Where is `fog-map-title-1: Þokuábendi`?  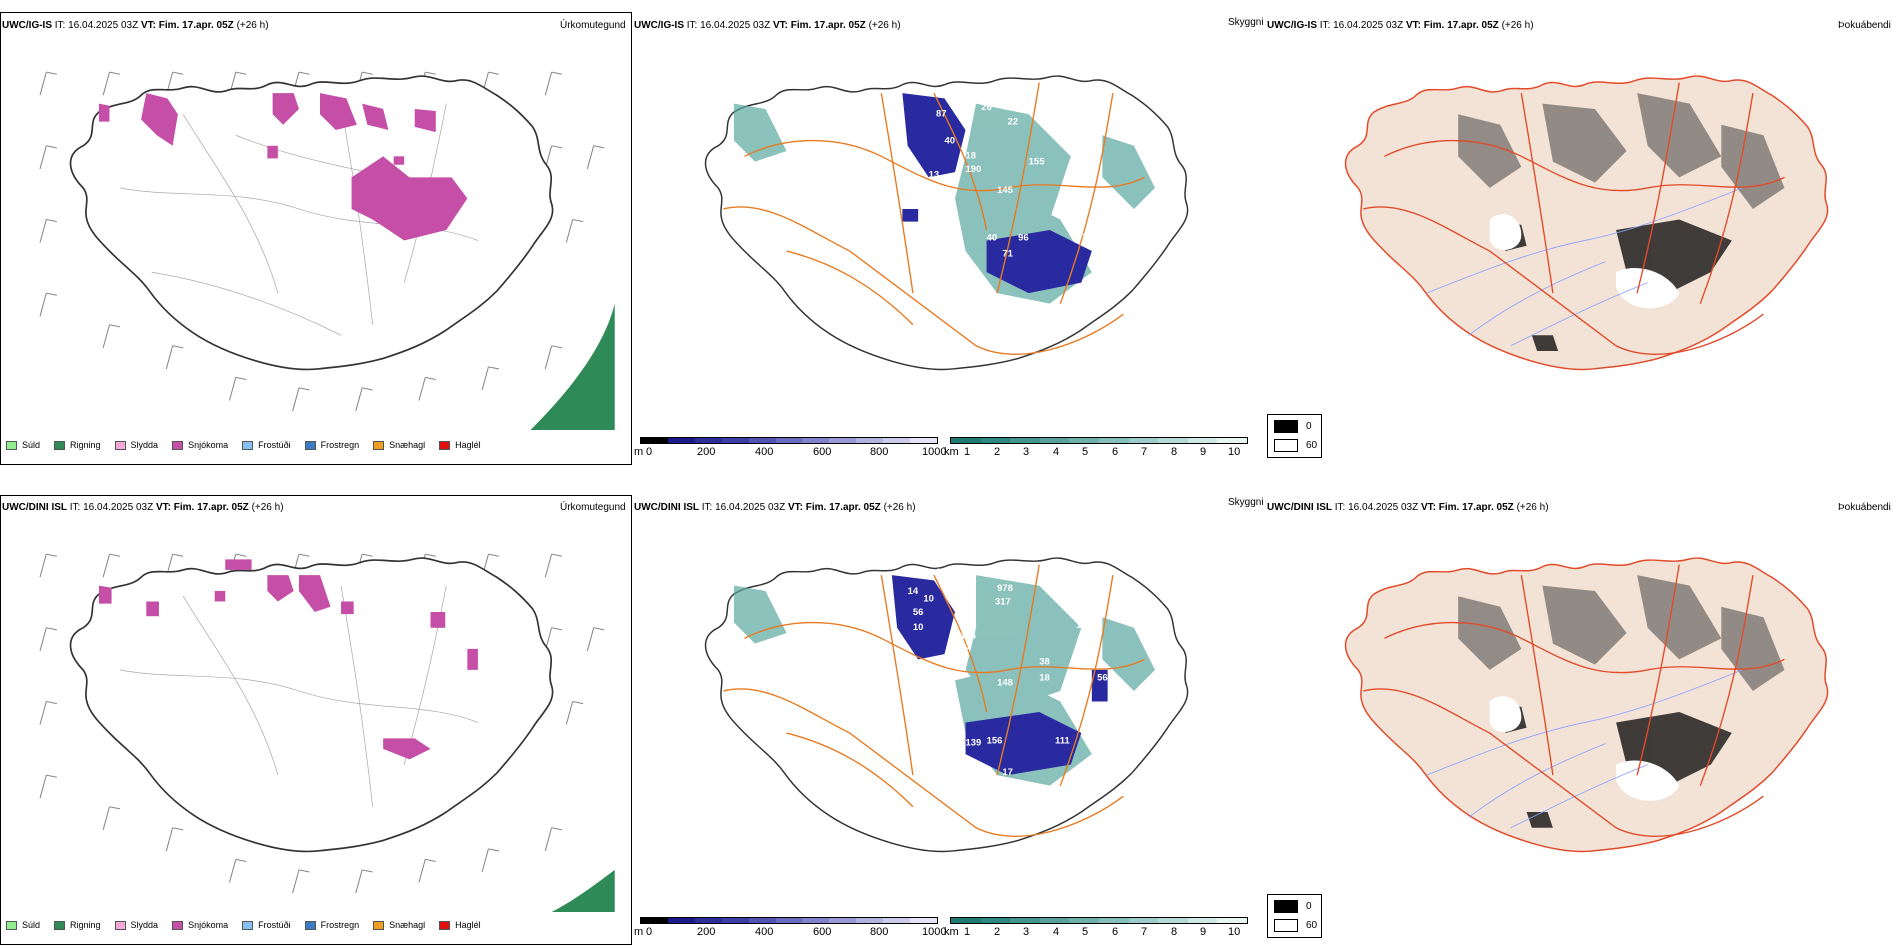
fog-map-title-1: Þokuábendi is located at coordinates (1864, 507).